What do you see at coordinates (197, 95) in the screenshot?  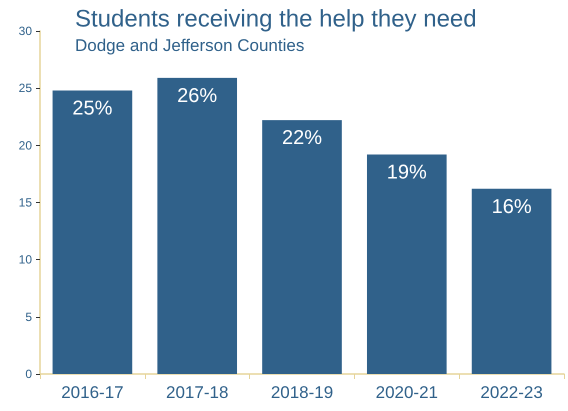 I see `data-label: 26%` at bounding box center [197, 95].